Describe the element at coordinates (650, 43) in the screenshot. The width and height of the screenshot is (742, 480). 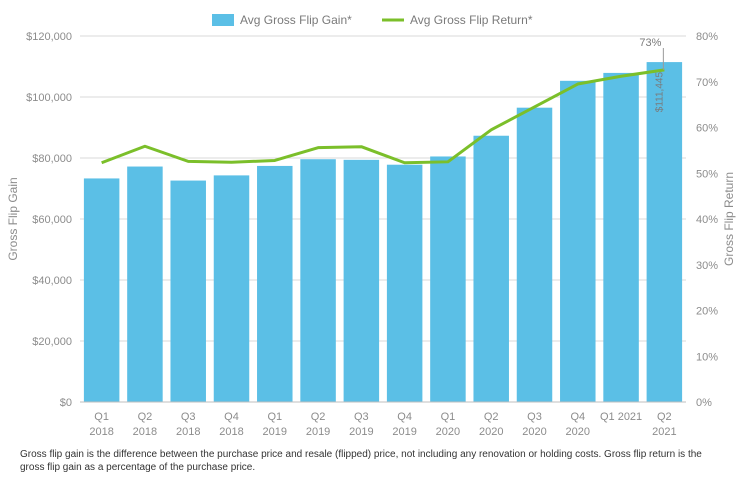
I see `line-data-label: 73%` at that location.